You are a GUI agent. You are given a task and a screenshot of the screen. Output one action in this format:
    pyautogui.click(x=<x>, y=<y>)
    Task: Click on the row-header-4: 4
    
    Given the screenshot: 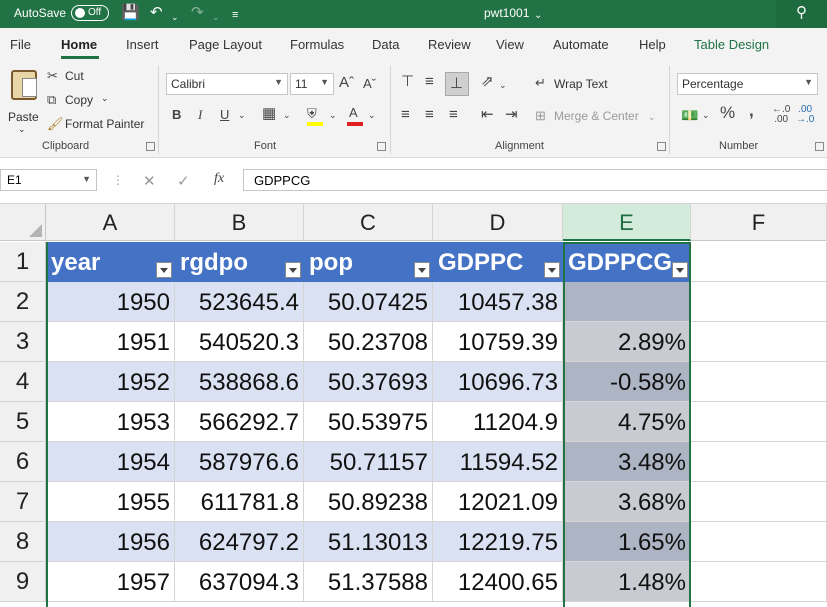 What is the action you would take?
    pyautogui.click(x=23, y=382)
    